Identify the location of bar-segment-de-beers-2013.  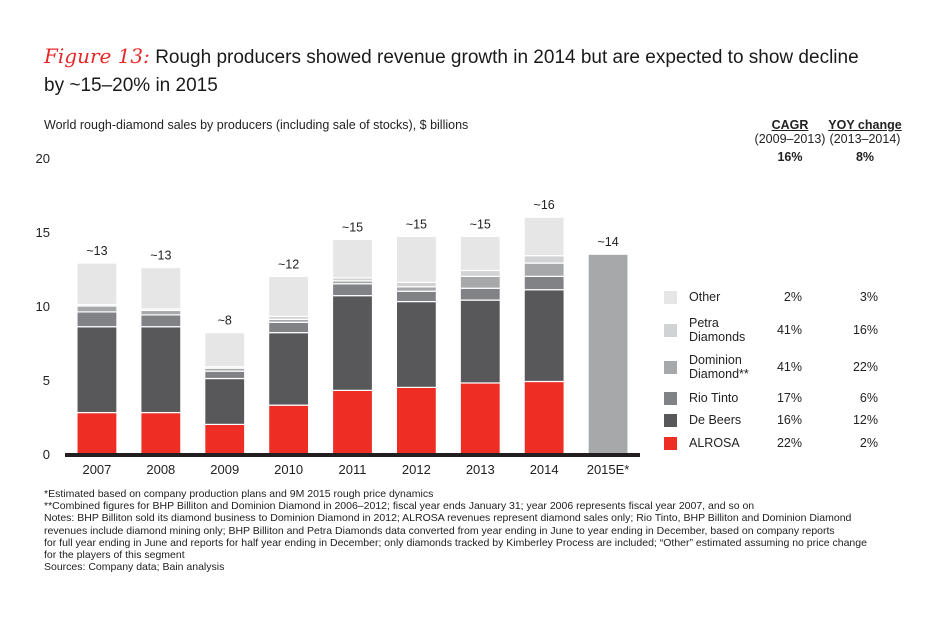
(480, 341).